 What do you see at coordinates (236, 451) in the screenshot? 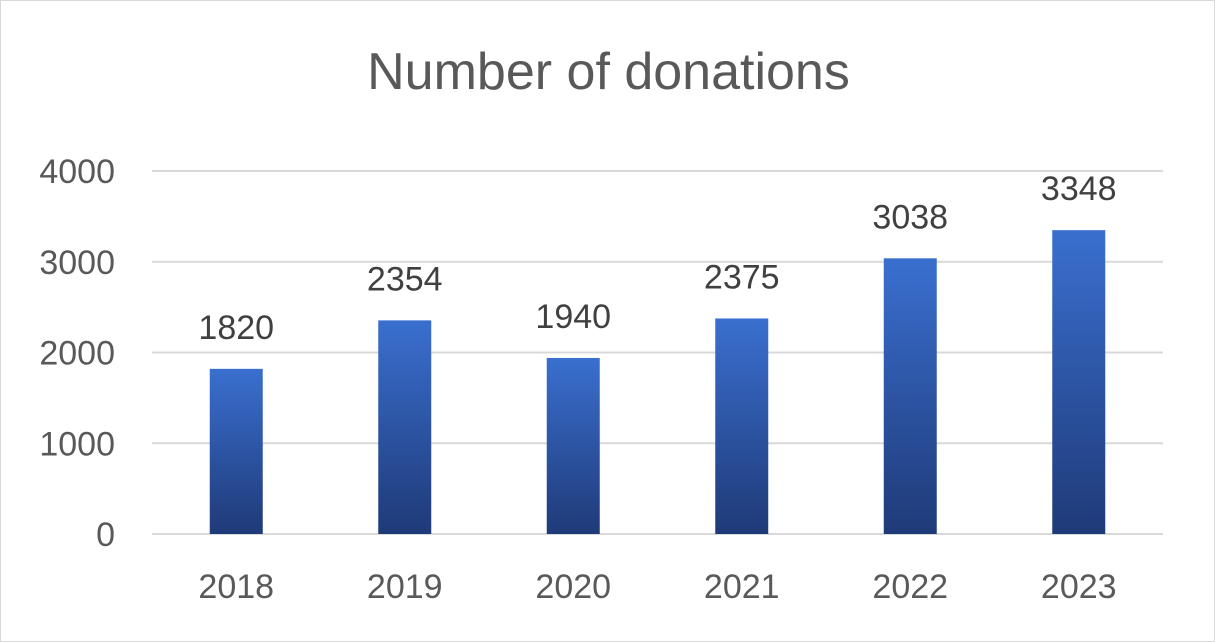
I see `bar-2018` at bounding box center [236, 451].